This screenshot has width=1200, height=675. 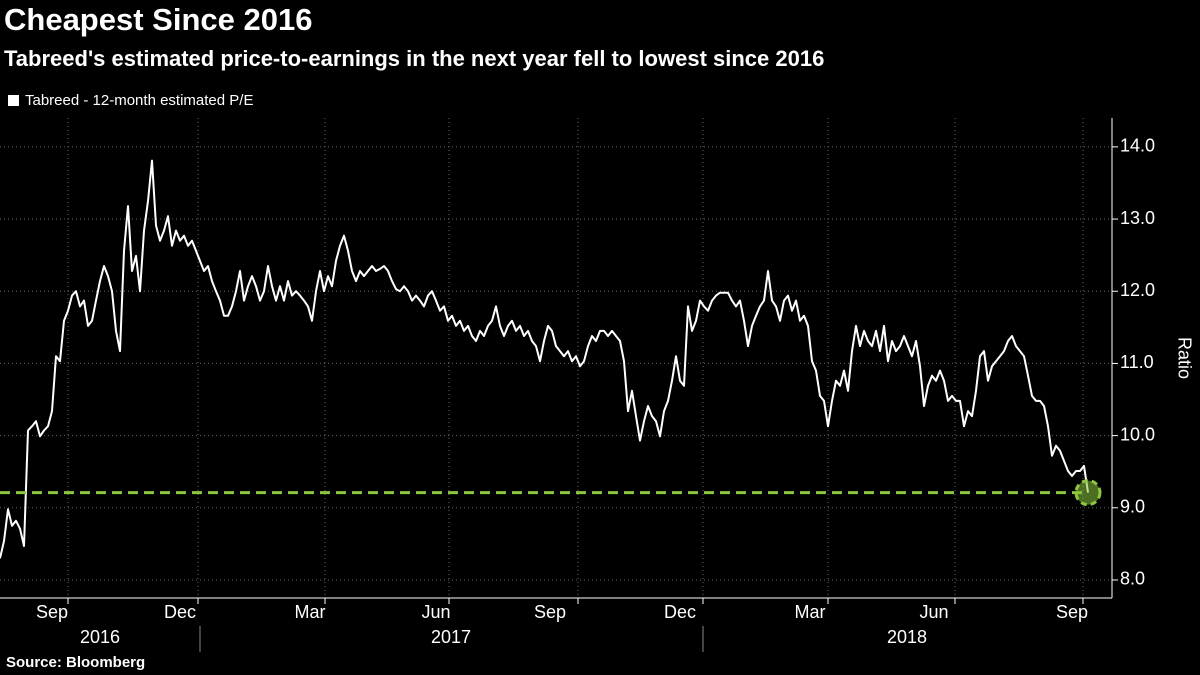 I want to click on y-axis-label: Ratio, so click(x=1184, y=358).